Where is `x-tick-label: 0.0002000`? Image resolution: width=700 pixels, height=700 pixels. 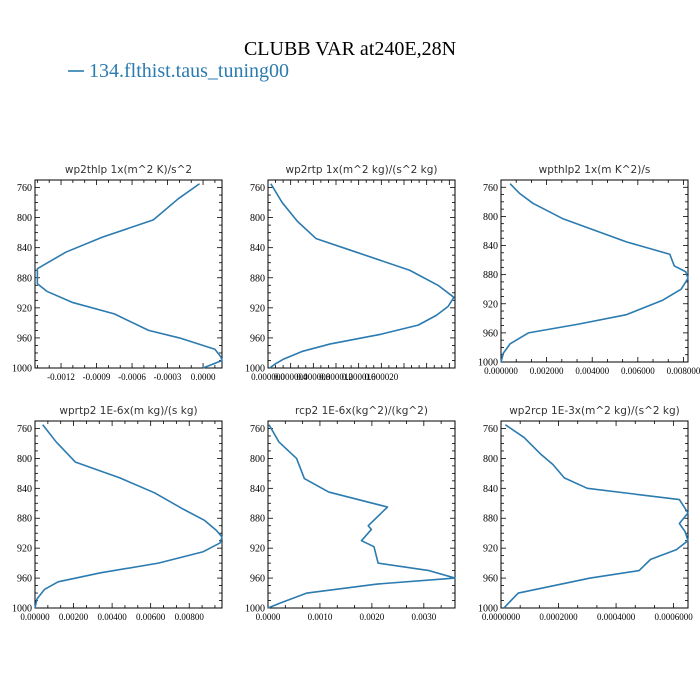 x-tick-label: 0.0002000 is located at coordinates (558, 617).